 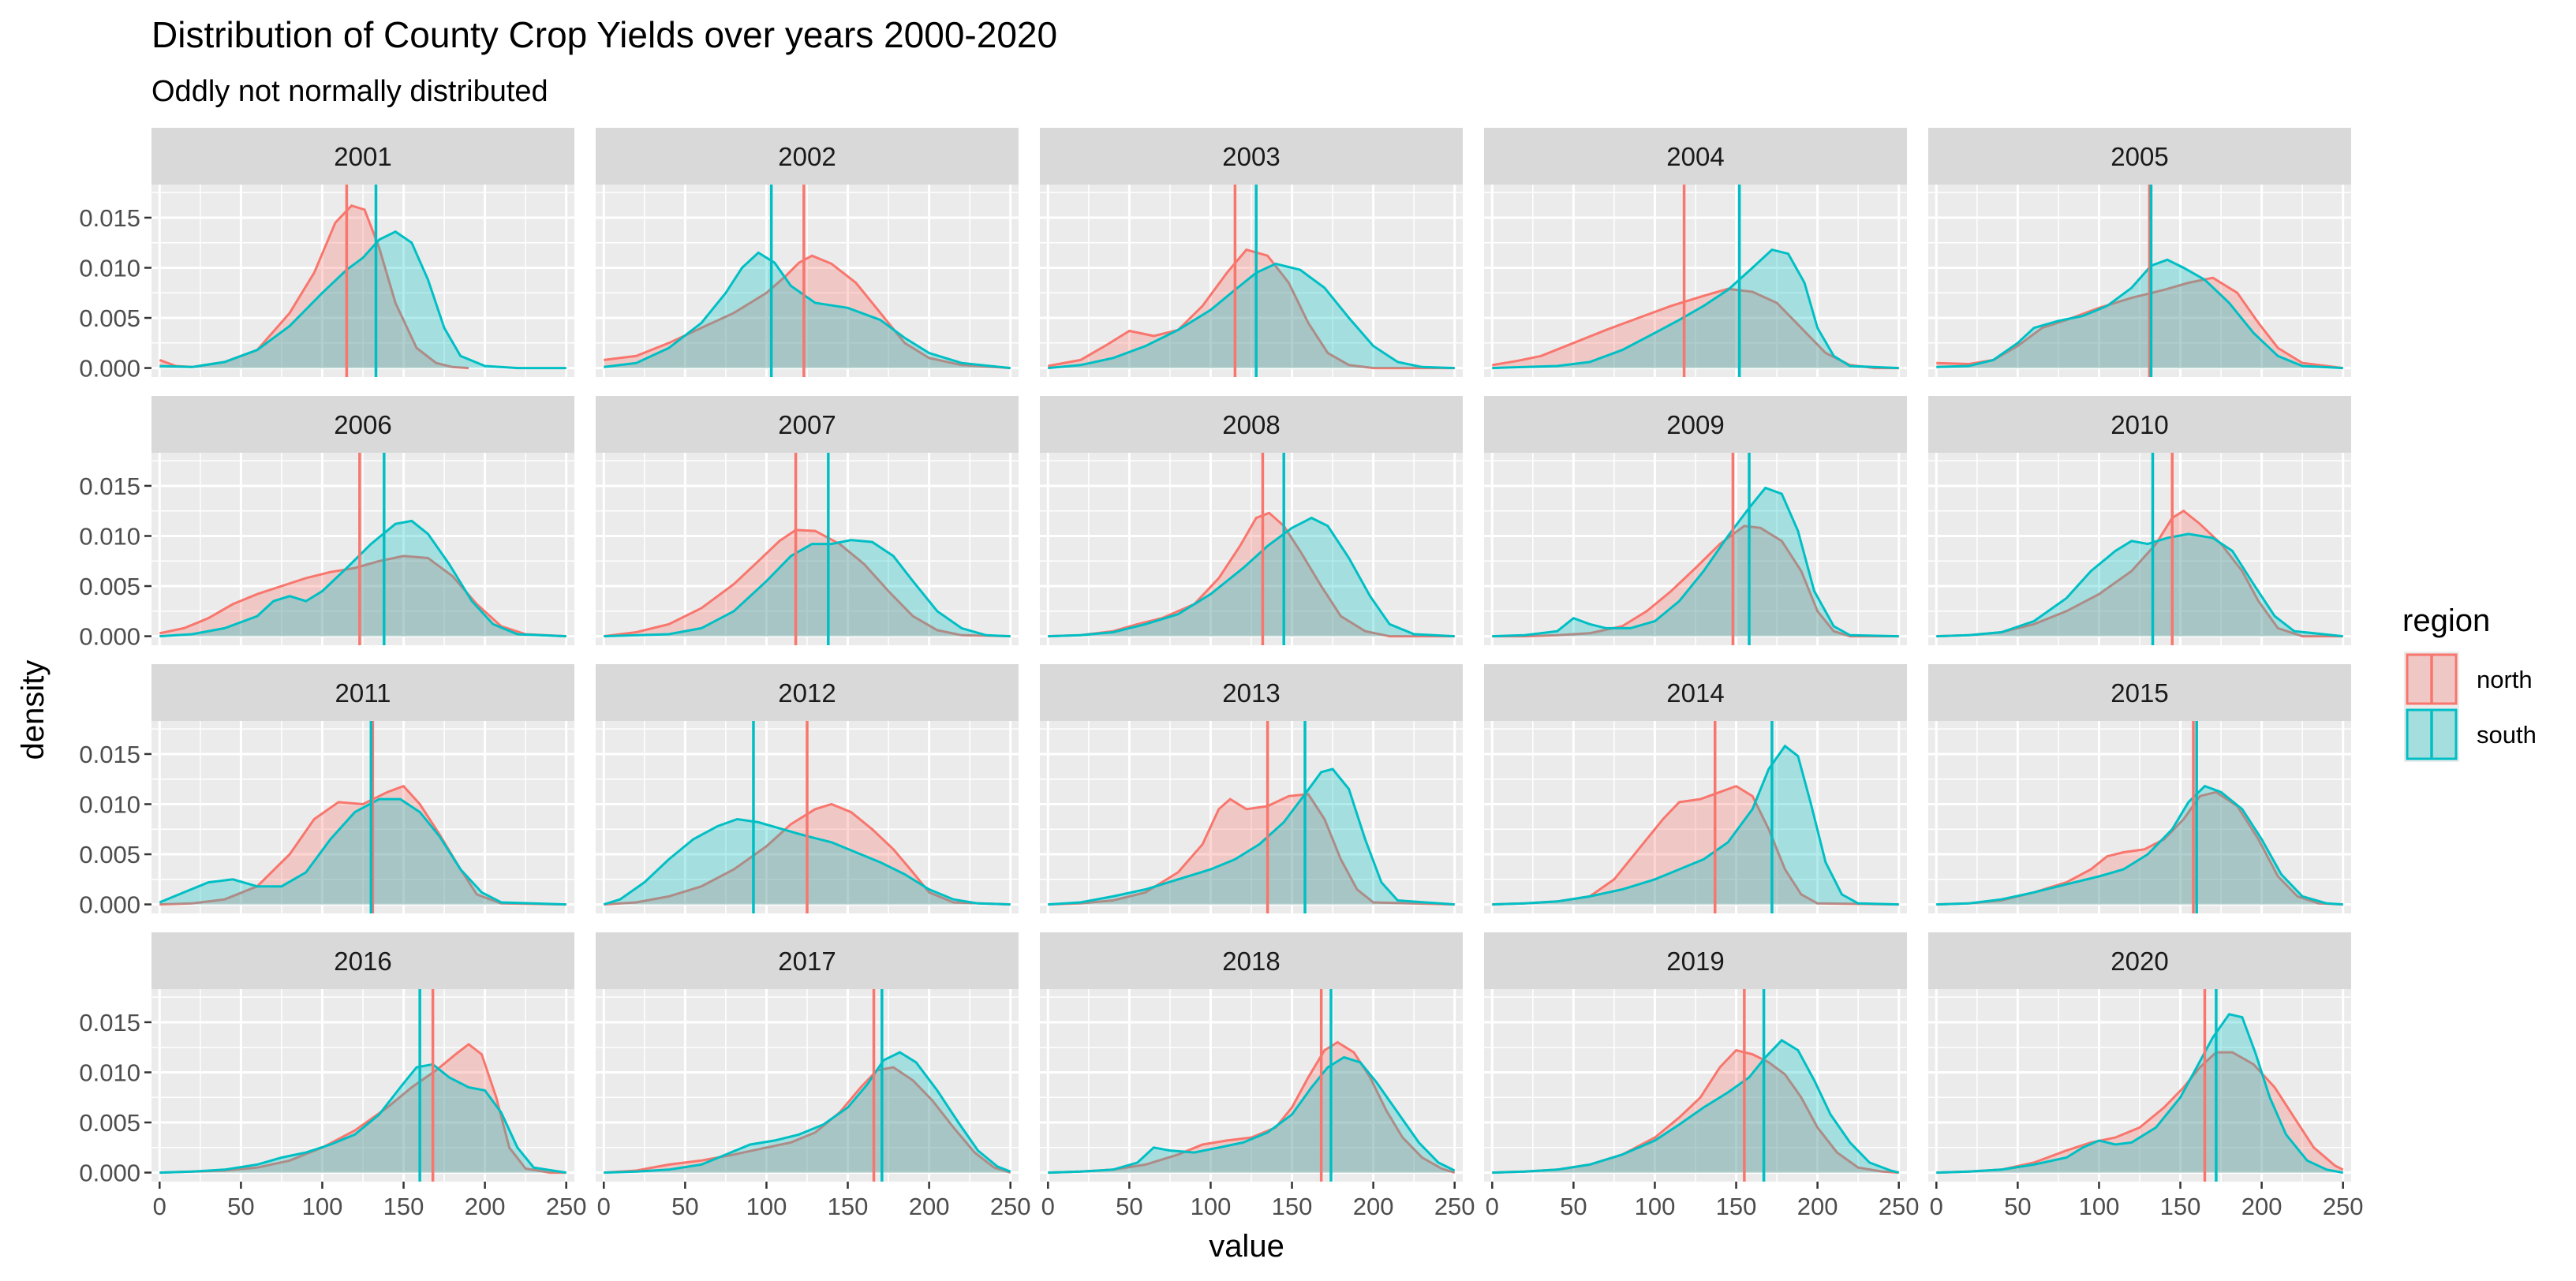 I want to click on facet-panel: 2003, so click(x=1251, y=253).